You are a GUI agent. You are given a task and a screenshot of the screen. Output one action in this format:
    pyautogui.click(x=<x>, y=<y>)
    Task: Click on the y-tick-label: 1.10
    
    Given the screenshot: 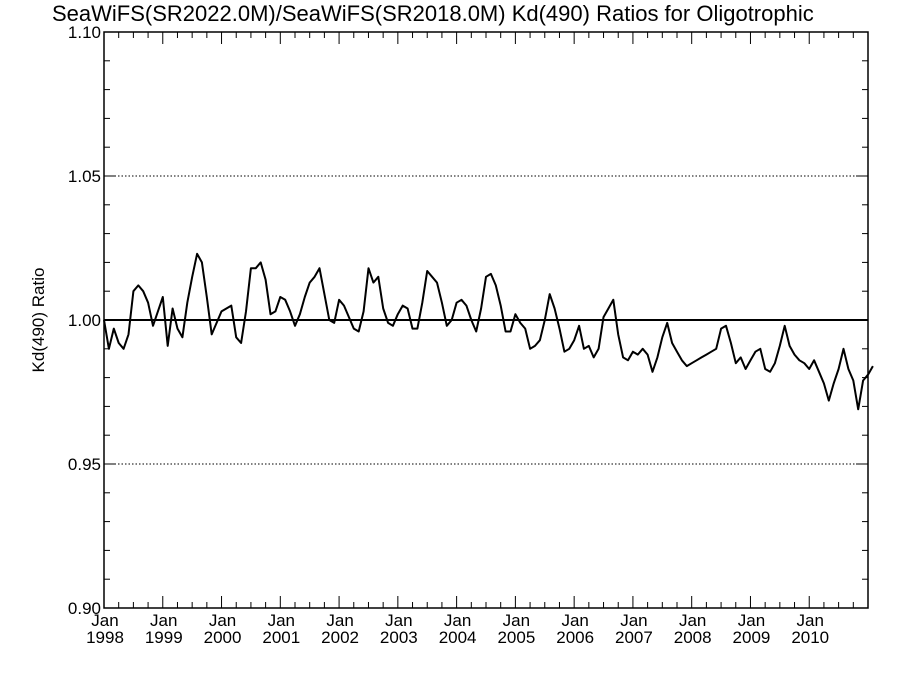 What is the action you would take?
    pyautogui.click(x=84, y=32)
    